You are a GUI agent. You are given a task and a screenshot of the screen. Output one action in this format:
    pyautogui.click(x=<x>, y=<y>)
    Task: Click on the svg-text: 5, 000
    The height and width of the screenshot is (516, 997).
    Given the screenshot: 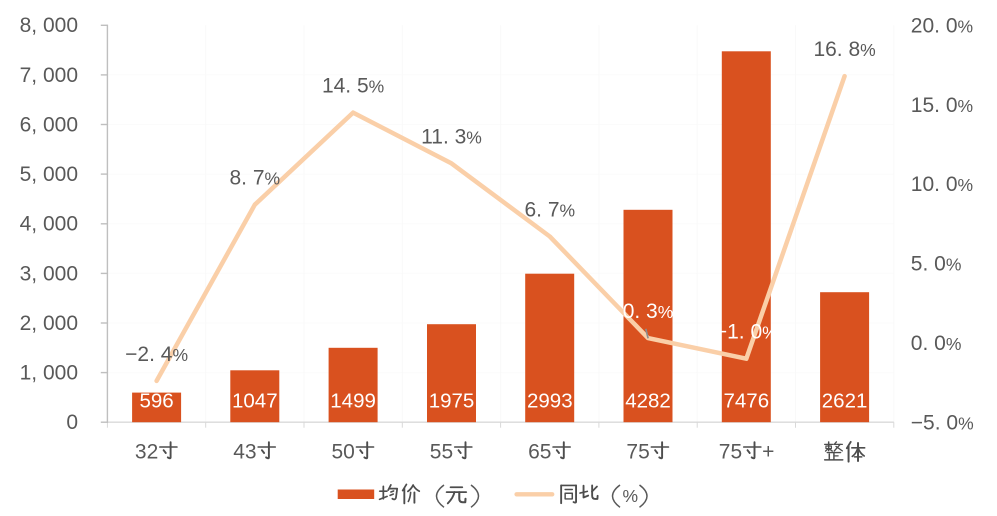 What is the action you would take?
    pyautogui.click(x=49, y=174)
    